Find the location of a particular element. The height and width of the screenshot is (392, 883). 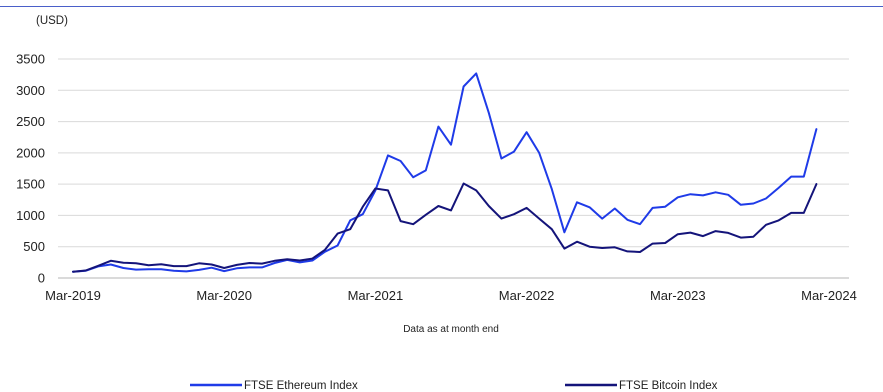

y-tick-label: 500 is located at coordinates (34, 246).